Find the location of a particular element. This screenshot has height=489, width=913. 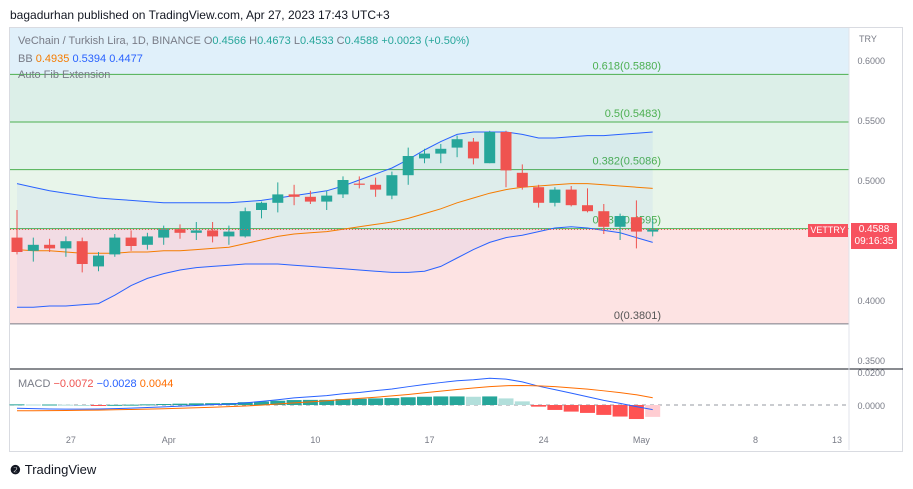

last-price-box: 0.4588 09:16:35 is located at coordinates (874, 236).